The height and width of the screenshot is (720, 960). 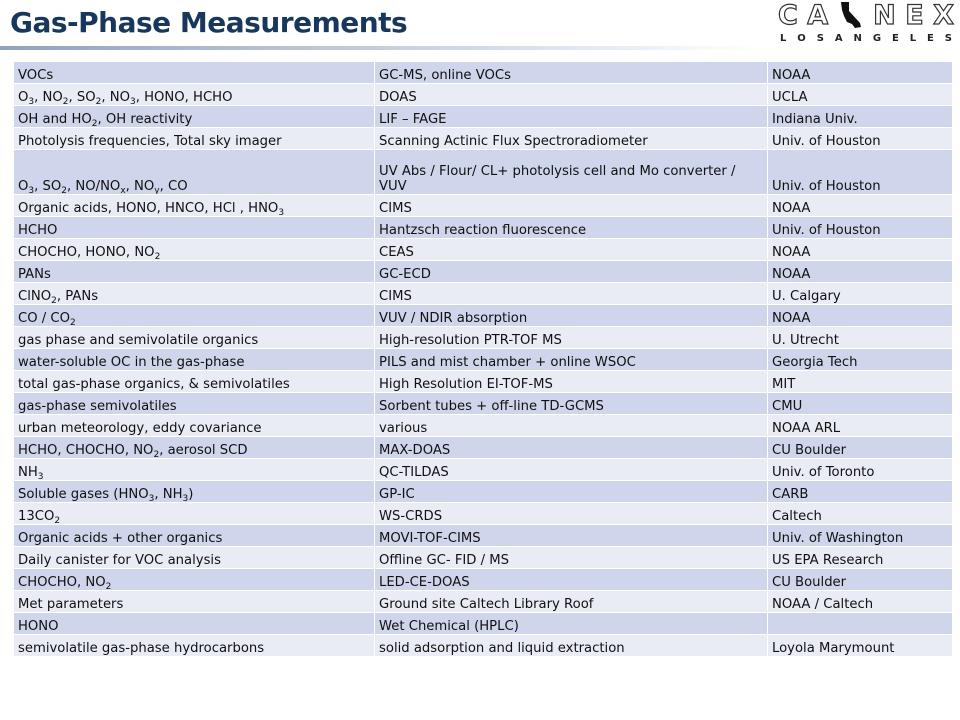 What do you see at coordinates (194, 73) in the screenshot?
I see `species-cell: VOCs` at bounding box center [194, 73].